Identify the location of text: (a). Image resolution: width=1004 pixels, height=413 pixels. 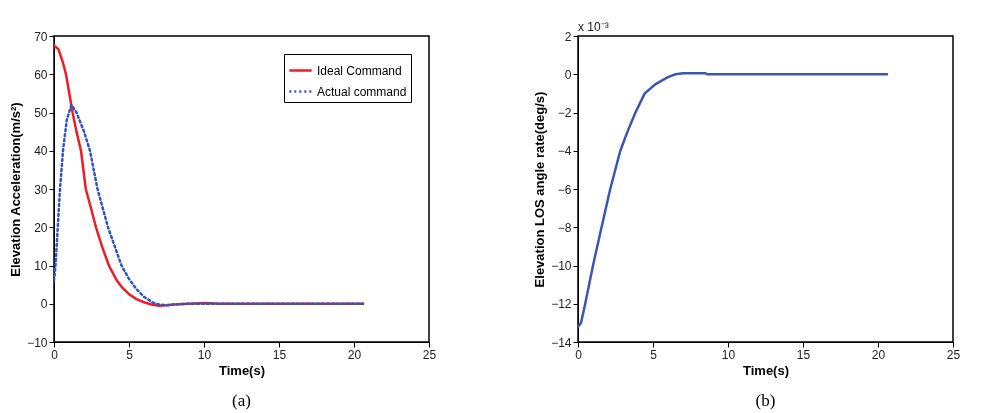
(241, 400).